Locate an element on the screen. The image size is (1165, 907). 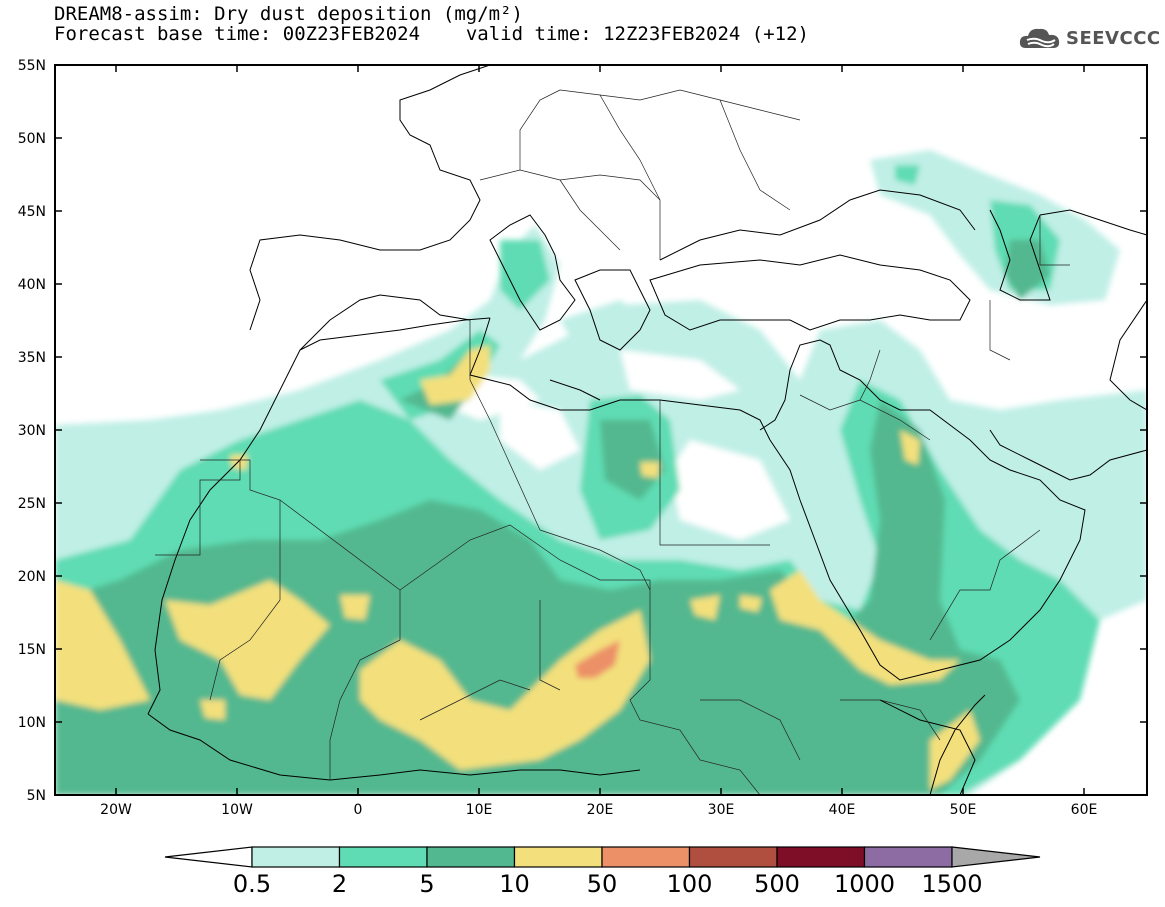
lat-label: 30N is located at coordinates (32, 431).